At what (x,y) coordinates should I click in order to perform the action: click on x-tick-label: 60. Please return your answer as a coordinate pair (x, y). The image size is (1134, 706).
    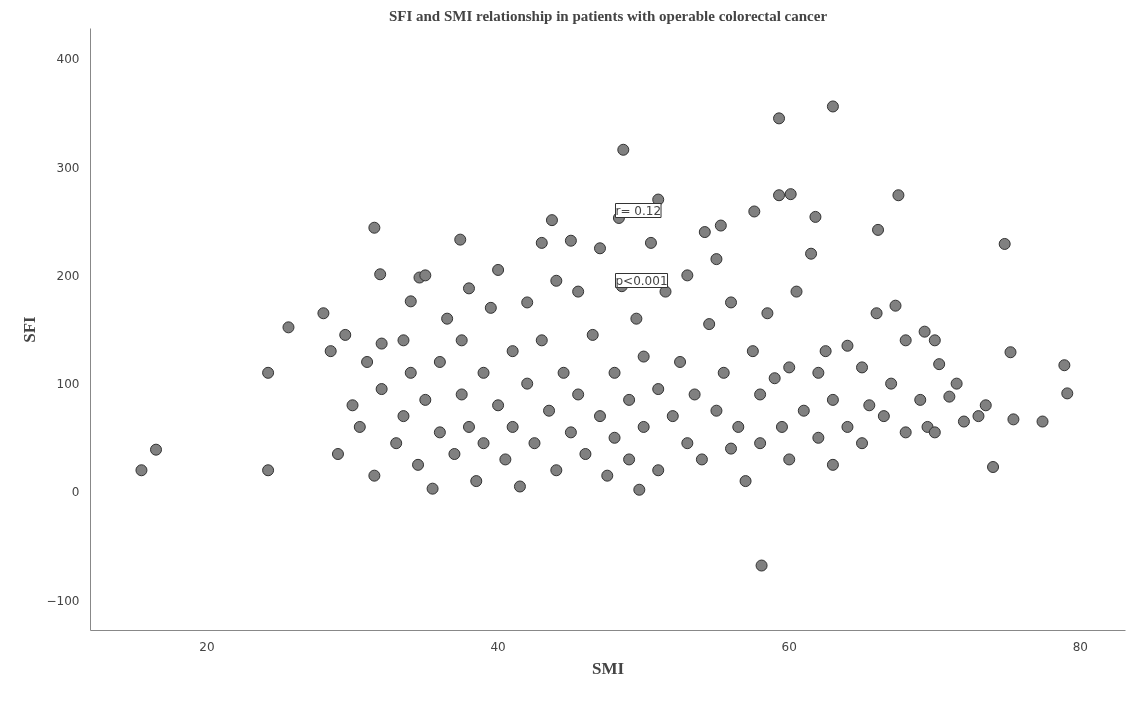
    Looking at the image, I should click on (789, 646).